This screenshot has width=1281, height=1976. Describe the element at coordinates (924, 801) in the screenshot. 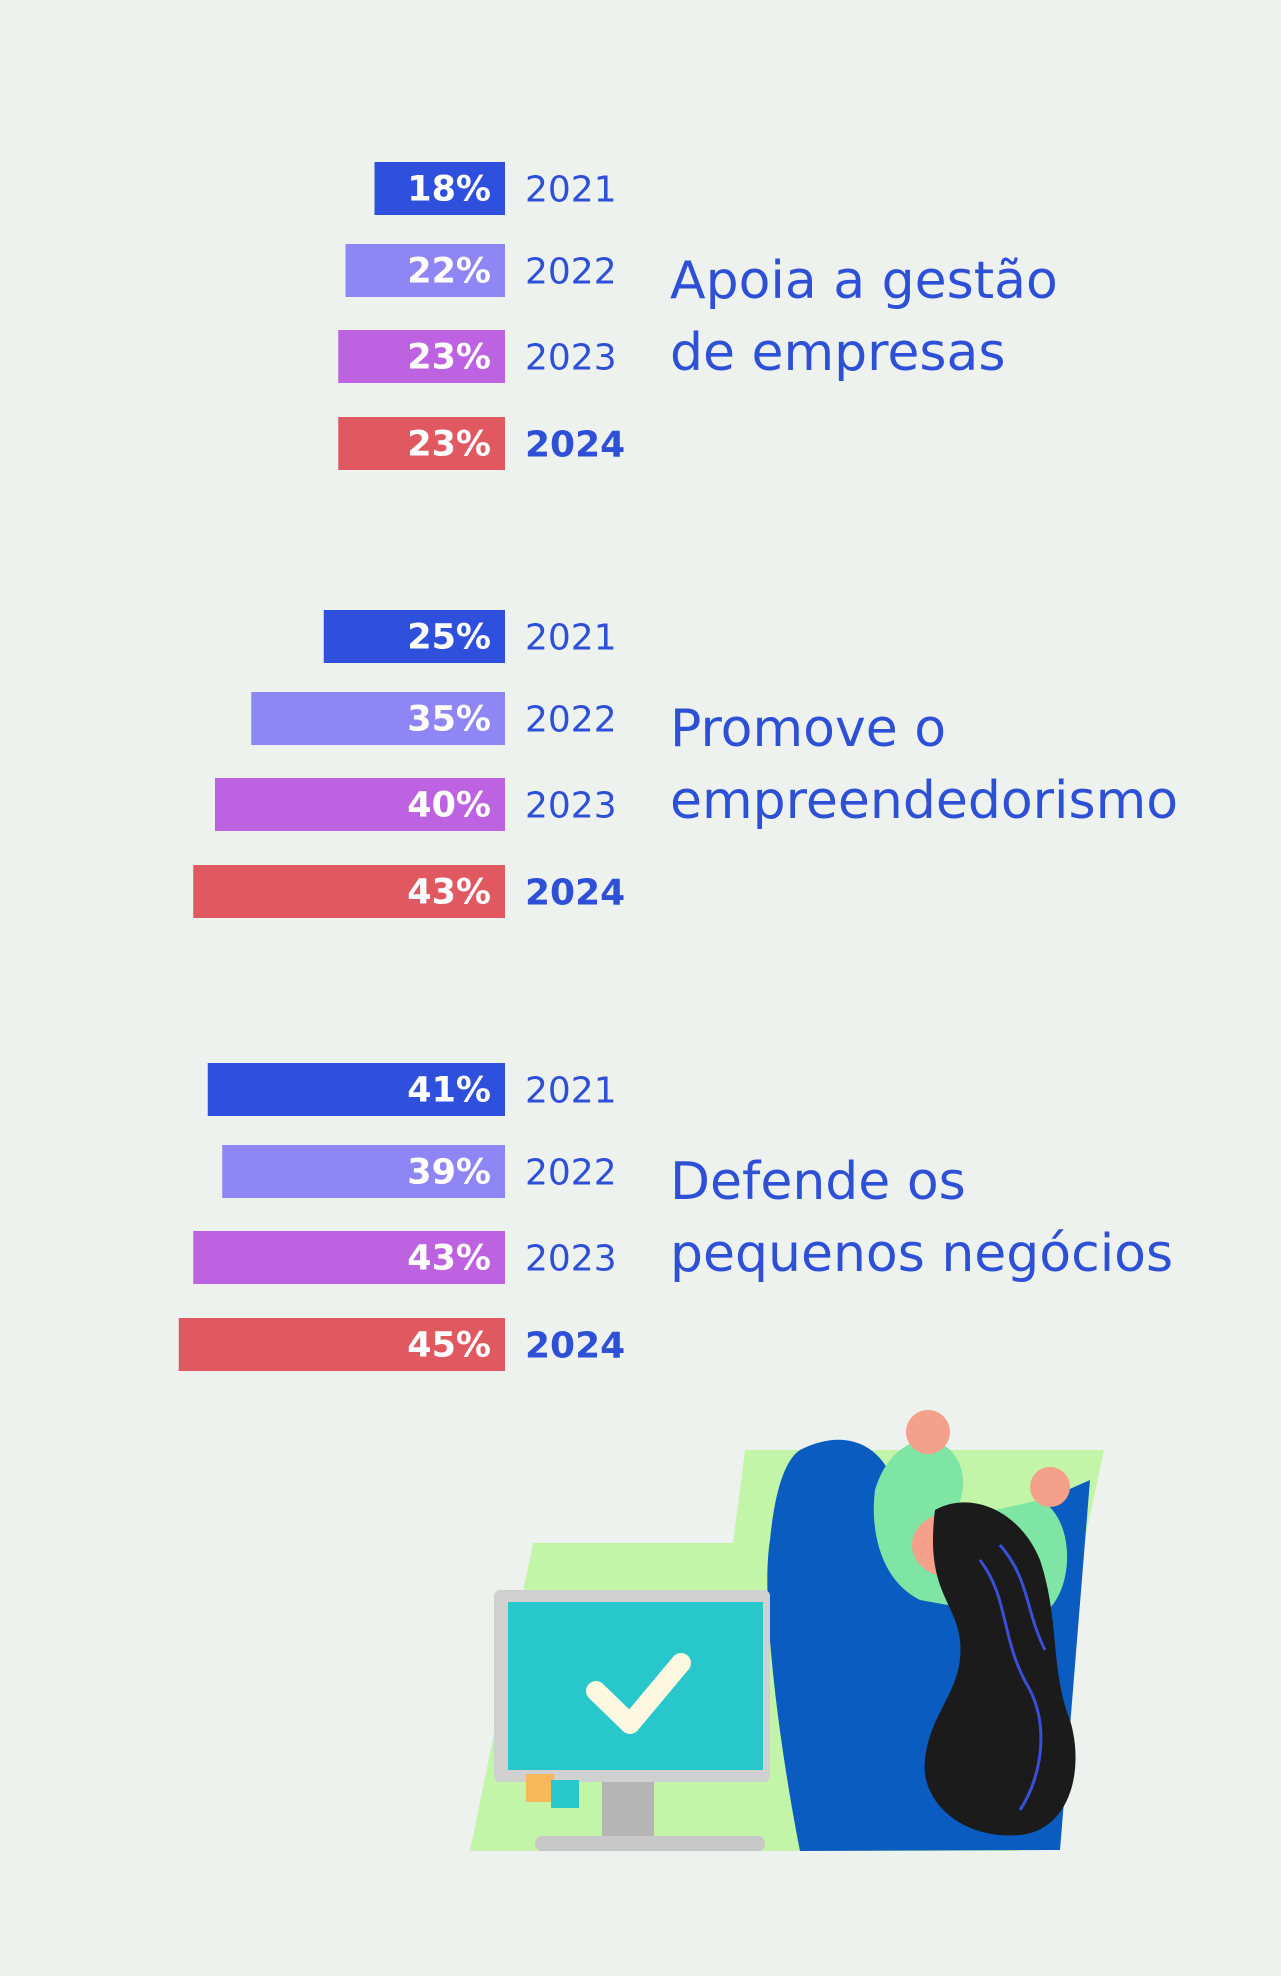

I see `group-title-line: empreendedorismo` at that location.